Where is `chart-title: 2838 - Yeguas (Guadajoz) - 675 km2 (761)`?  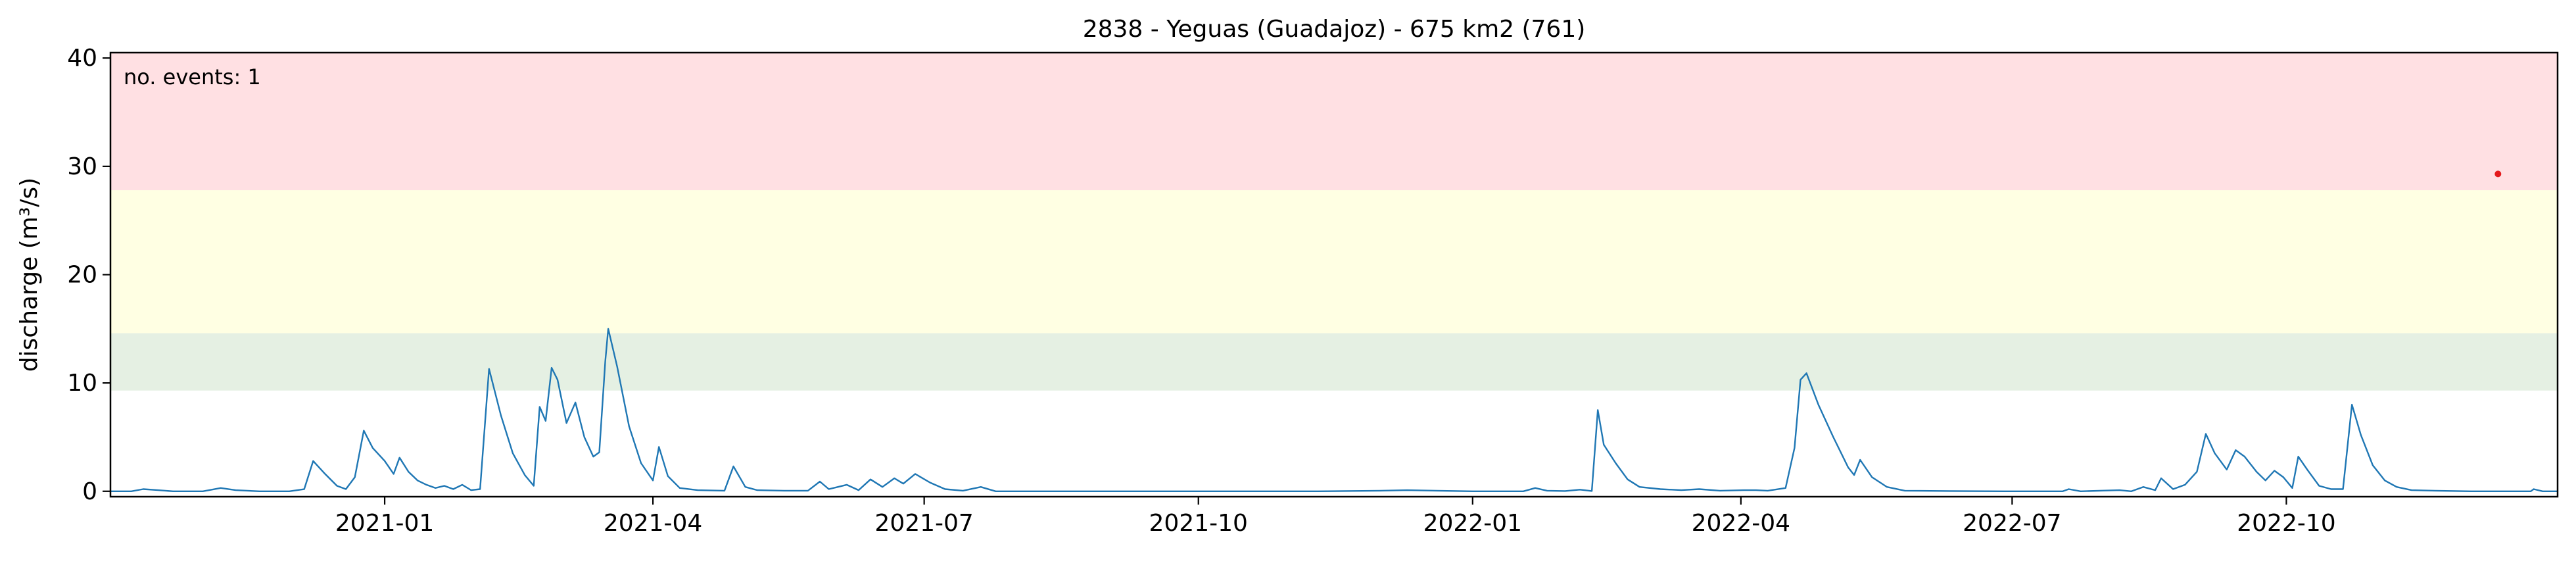 chart-title: 2838 - Yeguas (Guadajoz) - 675 km2 (761) is located at coordinates (1335, 29).